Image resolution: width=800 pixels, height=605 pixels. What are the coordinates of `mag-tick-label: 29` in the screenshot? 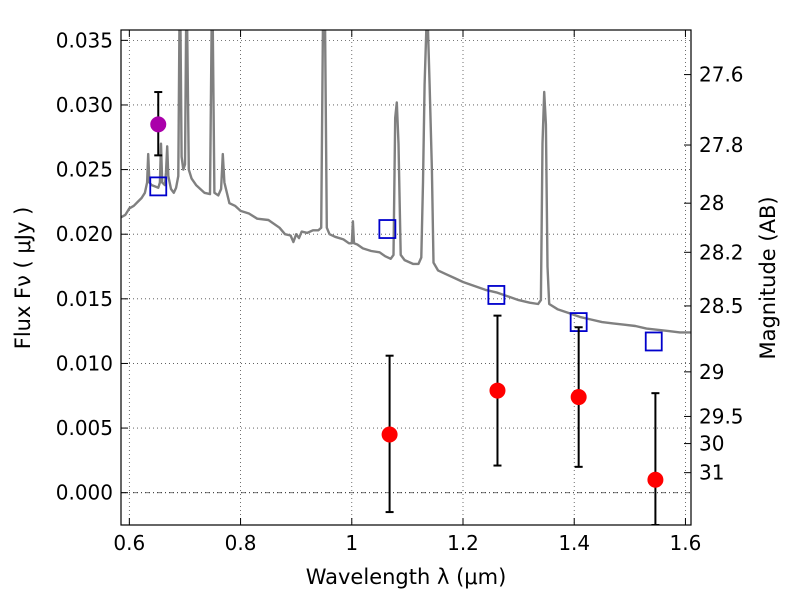 It's located at (711, 372).